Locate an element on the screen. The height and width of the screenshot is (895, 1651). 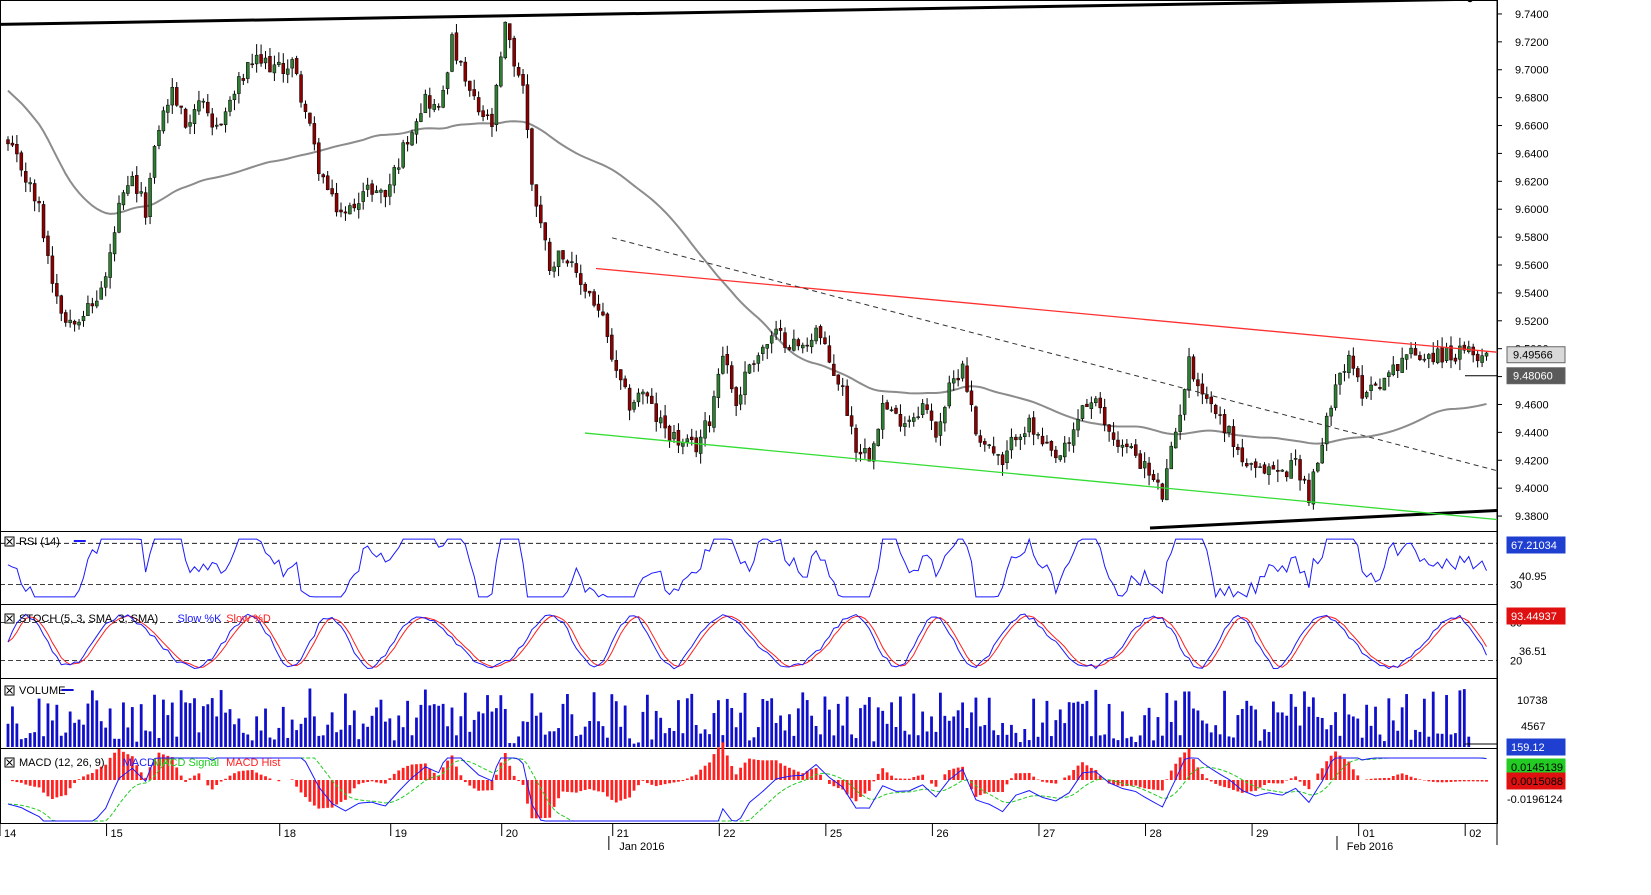
indicator-value-badge: 0.0145139 is located at coordinates (1536, 767).